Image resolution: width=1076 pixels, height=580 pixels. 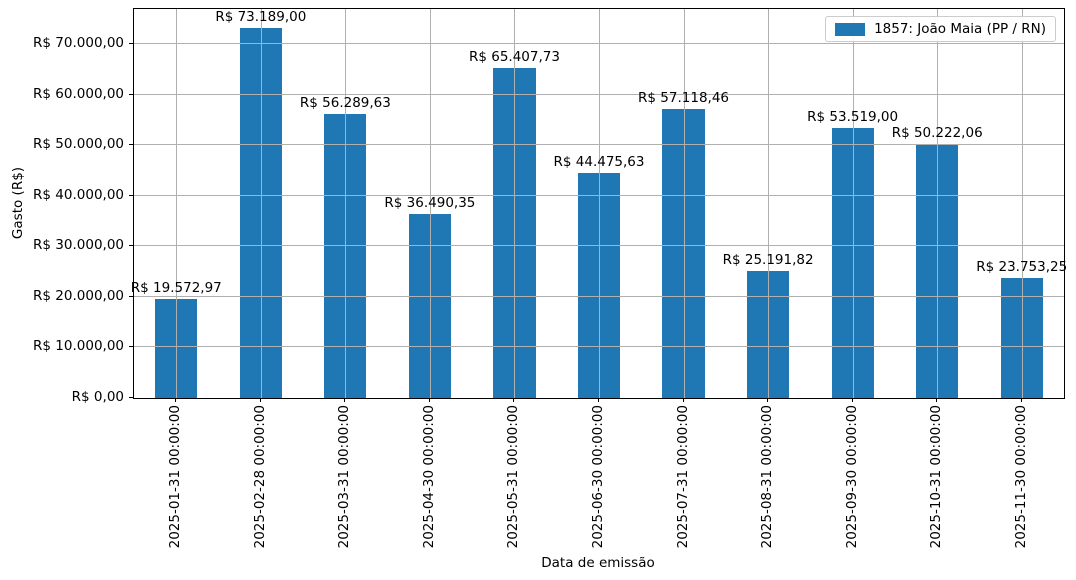 I want to click on x-tick-label: 2025-01-31 00:00:00, so click(x=175, y=477).